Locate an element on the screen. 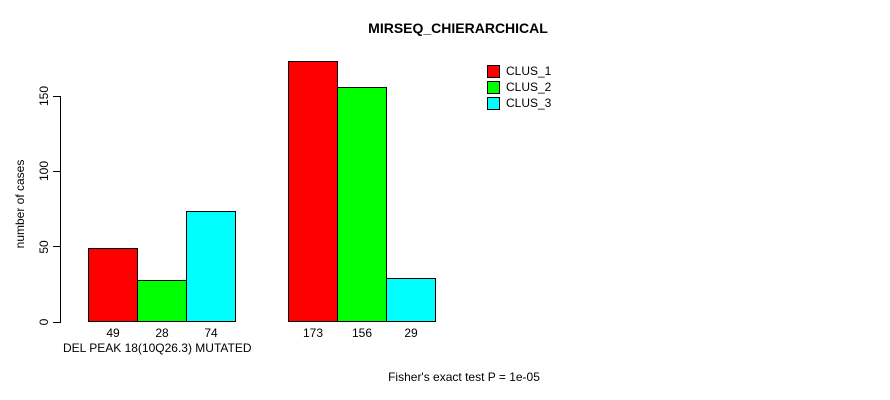 Image resolution: width=890 pixels, height=400 pixels. x-axis-group-label: DEL PEAK 18(10Q26.3) MUTATED is located at coordinates (157, 348).